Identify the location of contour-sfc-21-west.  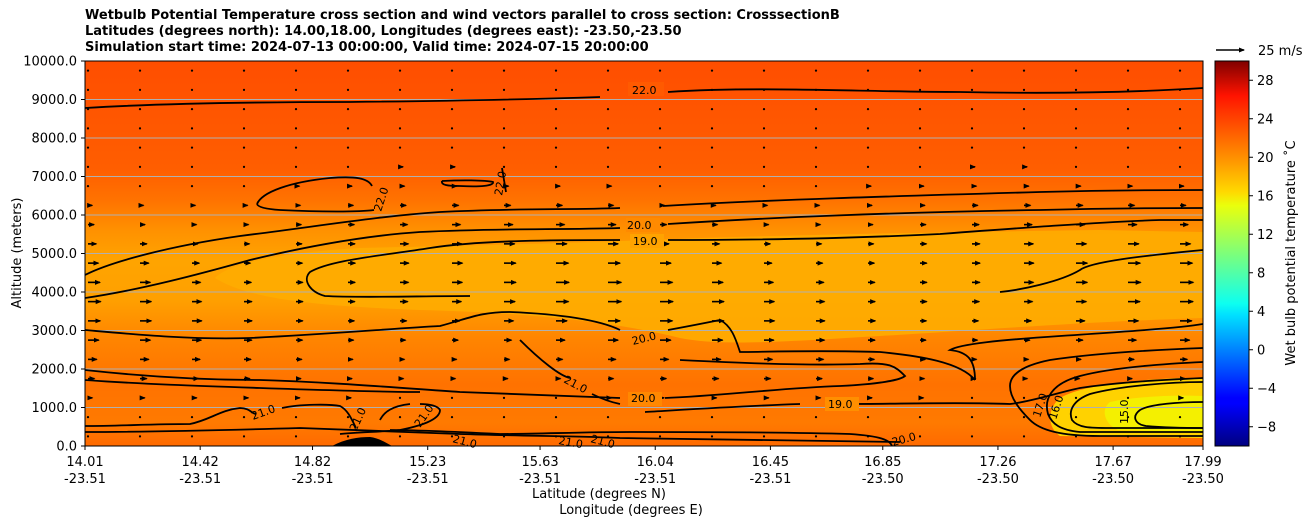
(221, 416).